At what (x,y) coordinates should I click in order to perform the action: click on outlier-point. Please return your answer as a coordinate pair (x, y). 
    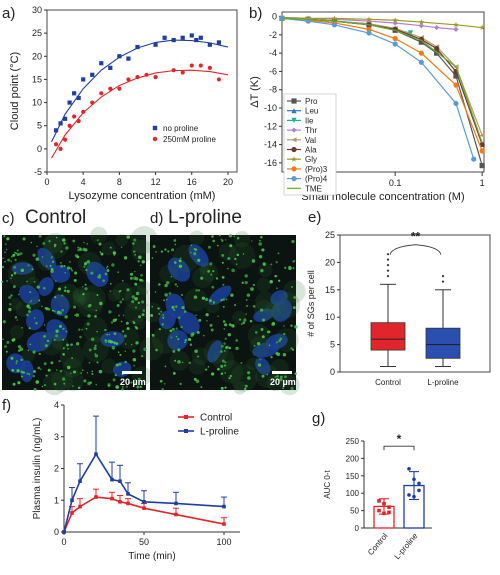
    Looking at the image, I should click on (388, 270).